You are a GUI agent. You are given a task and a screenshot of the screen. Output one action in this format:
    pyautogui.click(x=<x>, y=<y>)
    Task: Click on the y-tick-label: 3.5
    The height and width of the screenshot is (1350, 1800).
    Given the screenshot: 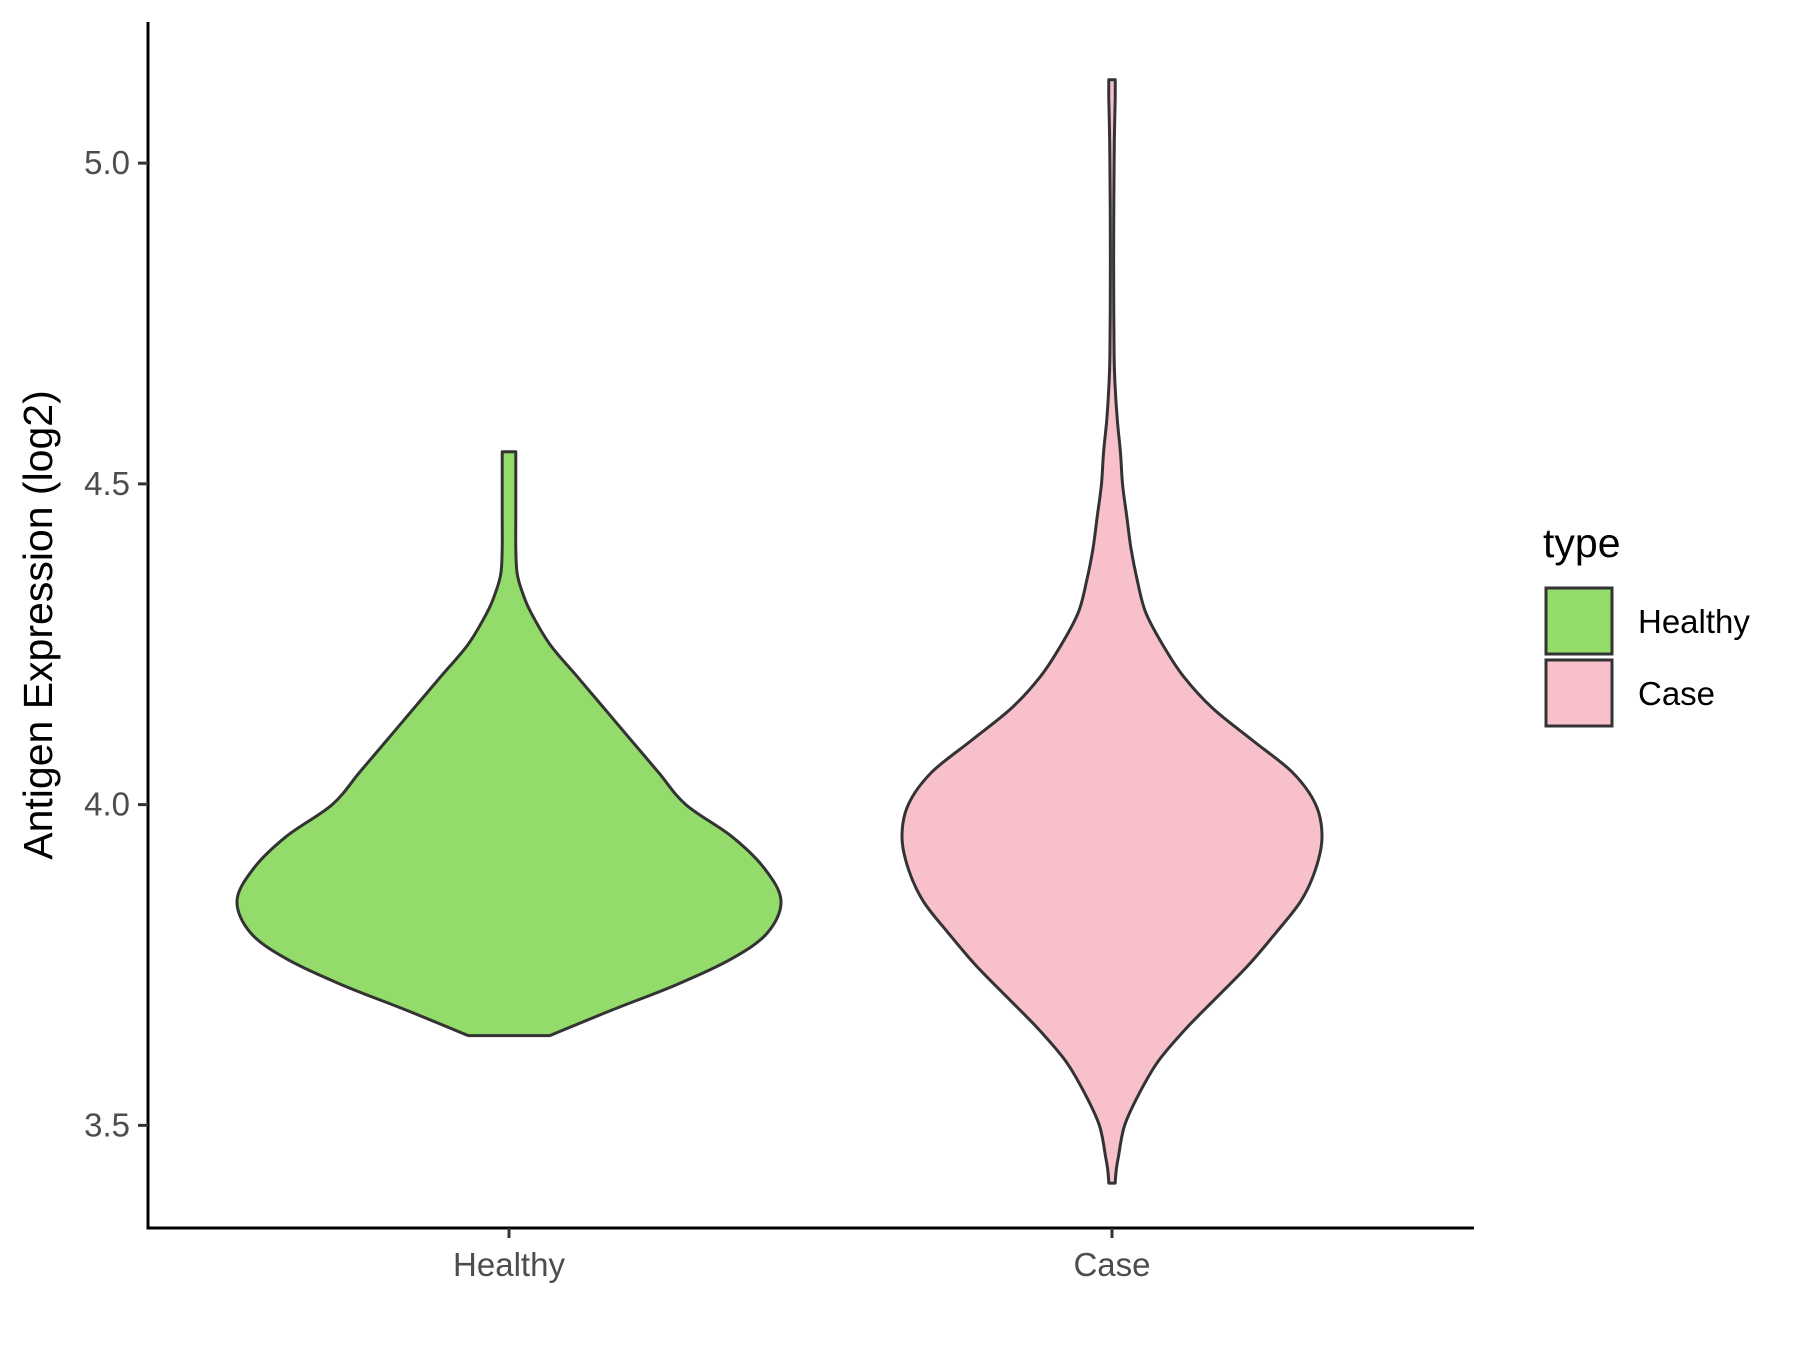 What is the action you would take?
    pyautogui.click(x=107, y=1124)
    